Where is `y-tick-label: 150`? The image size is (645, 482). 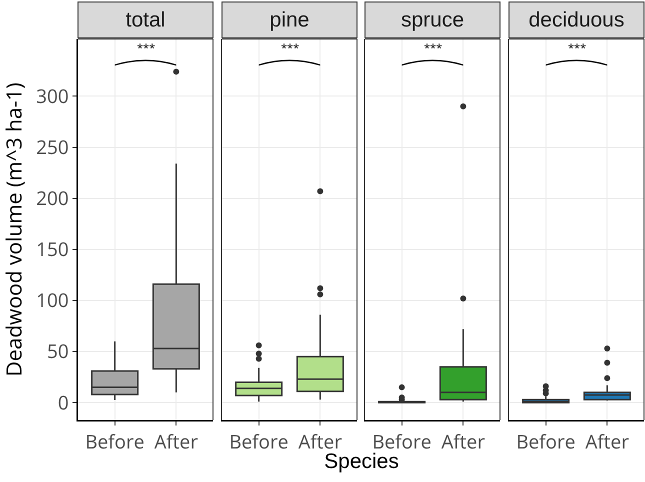
y-tick-label: 150 is located at coordinates (52, 249).